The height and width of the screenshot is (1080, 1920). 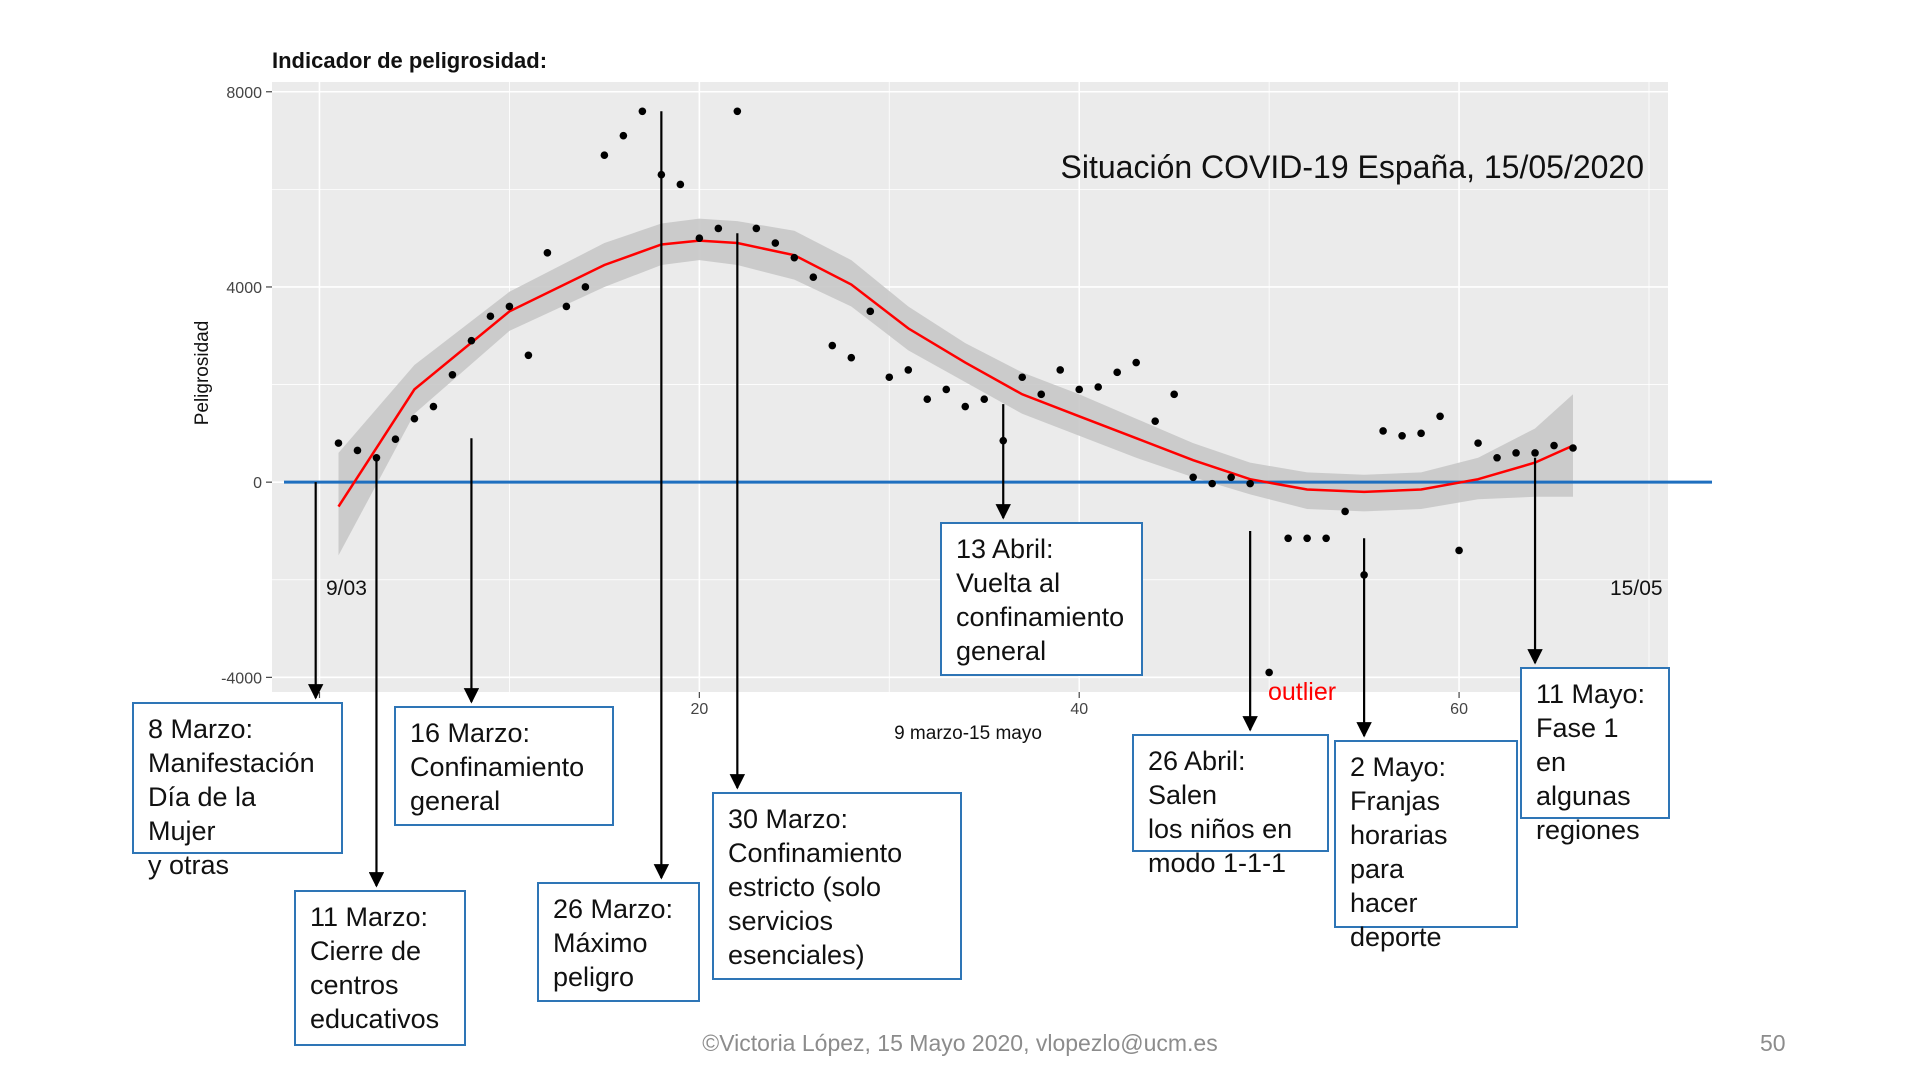 I want to click on annotation-26-abril: 26 Abril: Salen los niños en modo 1-1-1, so click(x=1230, y=806).